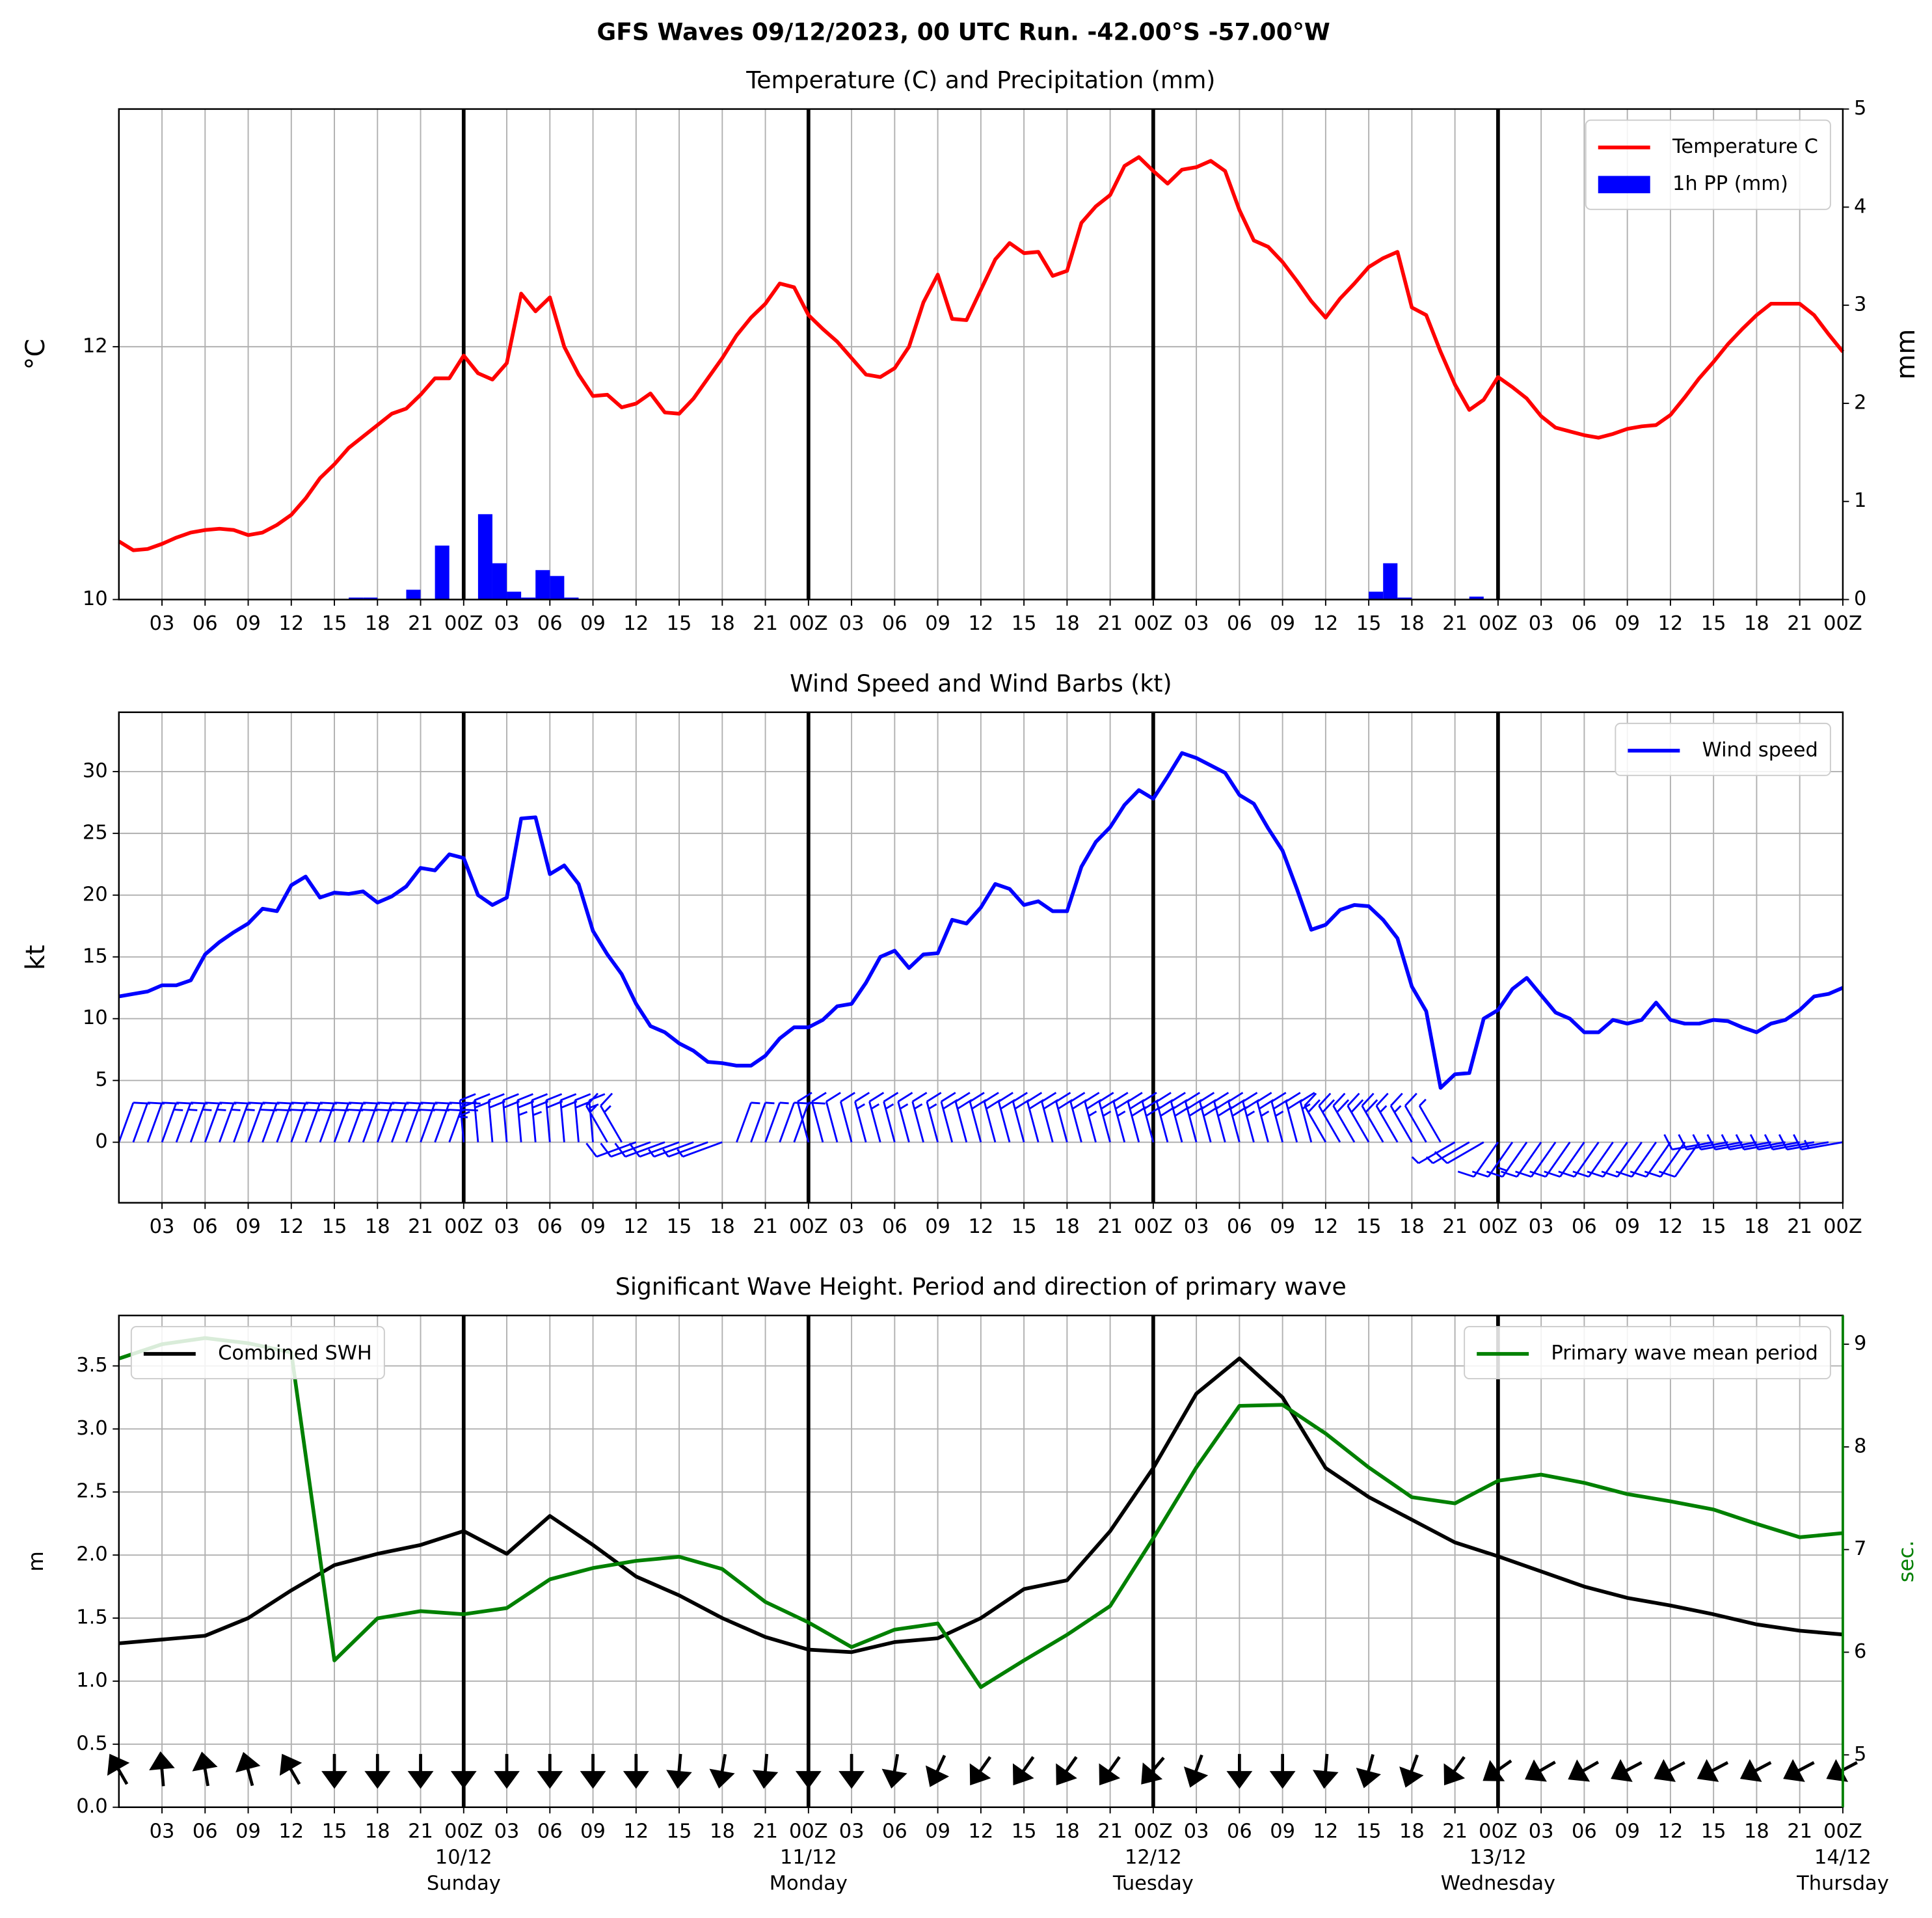 The width and height of the screenshot is (1932, 1918). I want to click on line, so click(981, 1505).